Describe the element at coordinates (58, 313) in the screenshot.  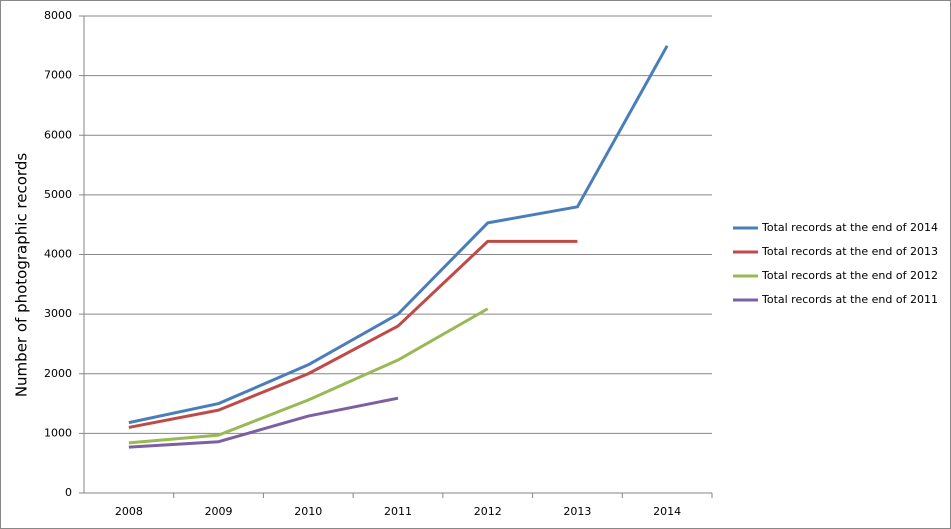
I see `y-tick-label: 3000` at that location.